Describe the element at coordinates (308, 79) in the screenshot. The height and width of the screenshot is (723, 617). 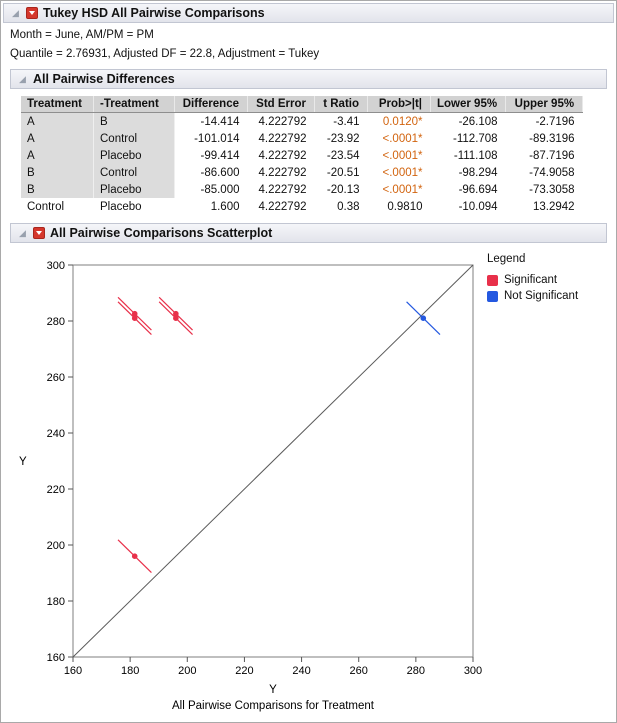
I see `outline-header-differences: ◢ All Pairwise Differences` at that location.